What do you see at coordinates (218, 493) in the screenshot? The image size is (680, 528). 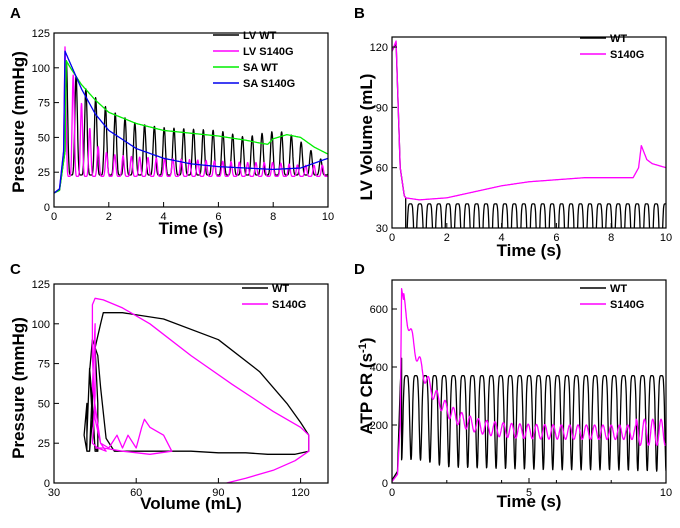 I see `x-tick-label: 90` at bounding box center [218, 493].